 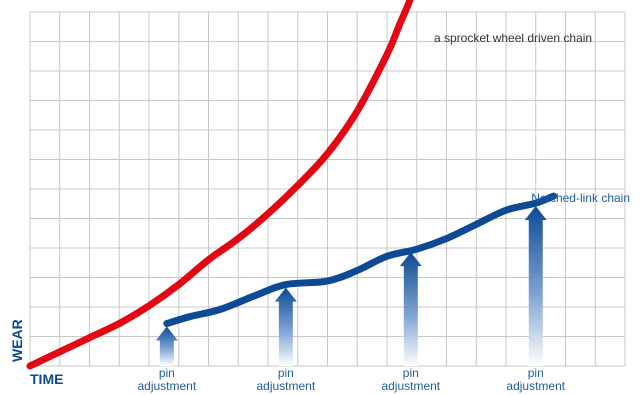 What do you see at coordinates (513, 38) in the screenshot?
I see `series-label-sprocket-chain: a sprocket wheel driven chain` at bounding box center [513, 38].